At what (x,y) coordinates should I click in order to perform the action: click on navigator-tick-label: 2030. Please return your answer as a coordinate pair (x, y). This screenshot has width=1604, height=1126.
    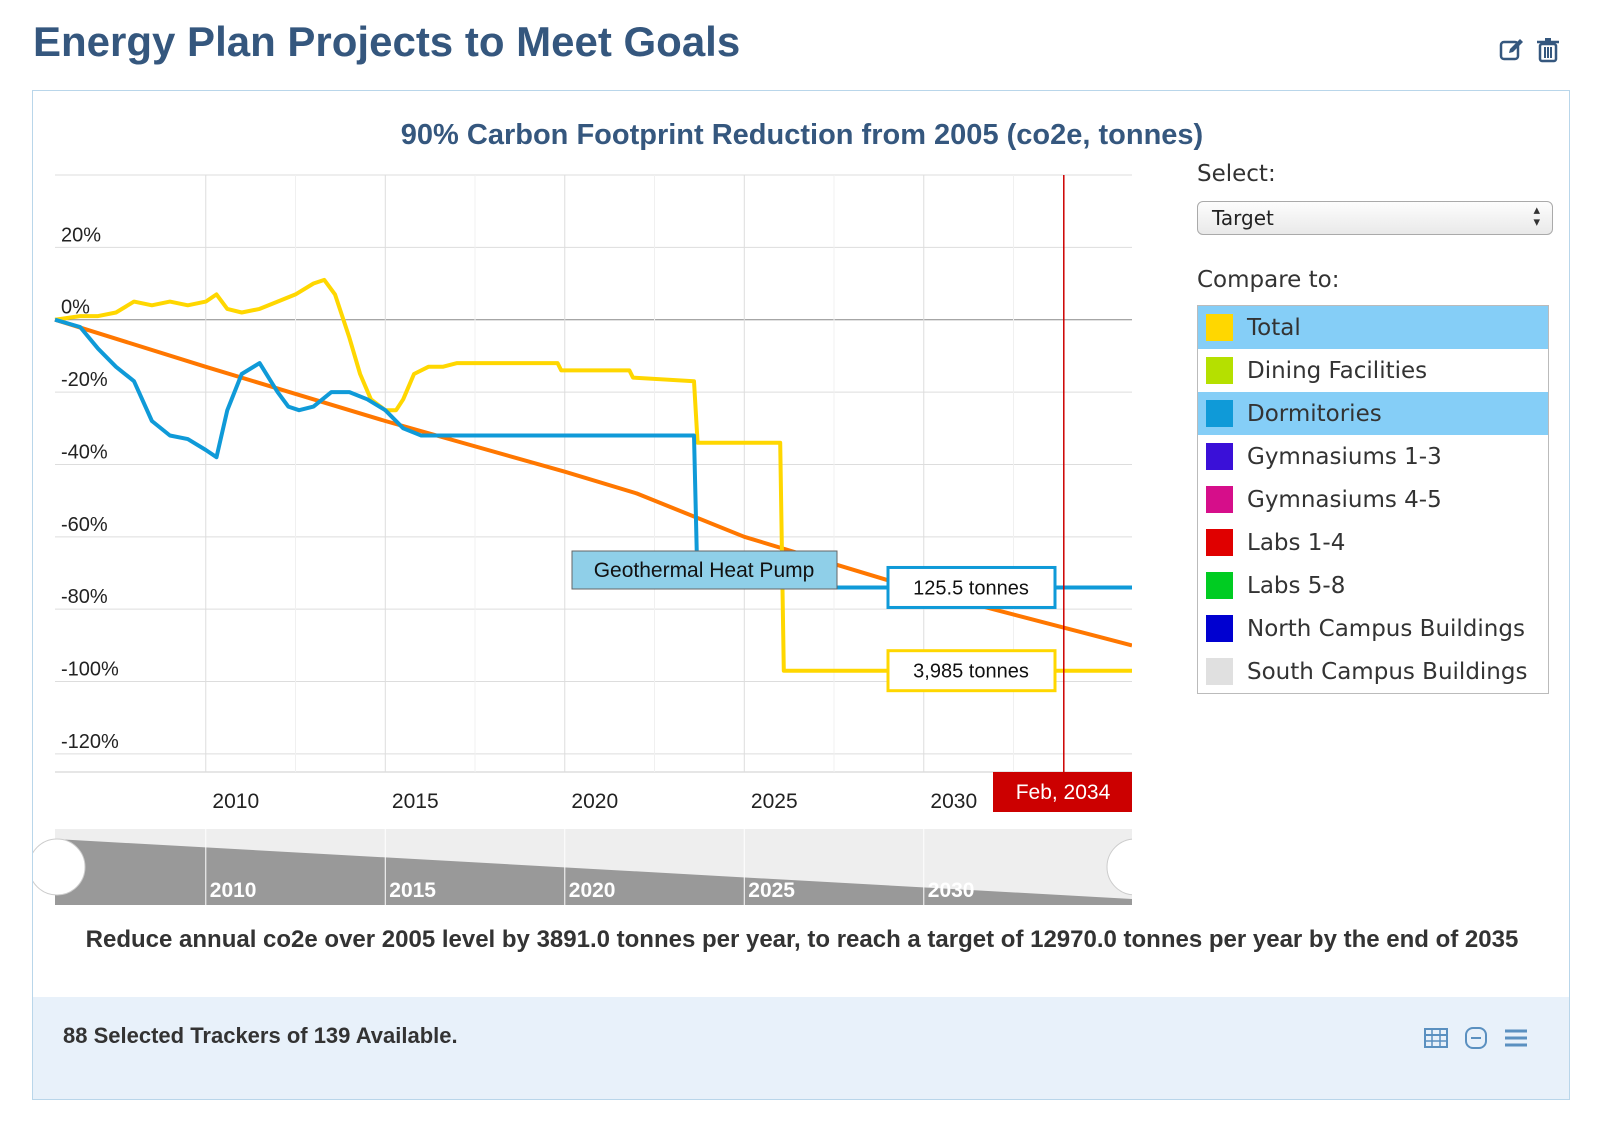
    Looking at the image, I should click on (951, 890).